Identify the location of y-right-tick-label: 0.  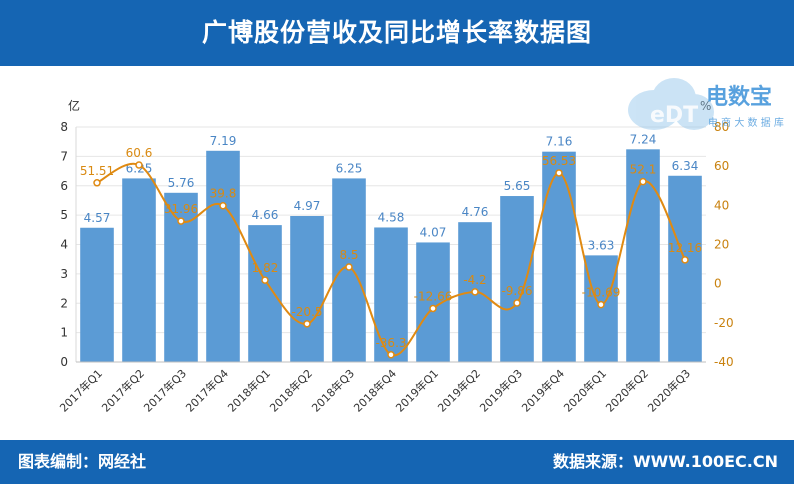
(718, 284).